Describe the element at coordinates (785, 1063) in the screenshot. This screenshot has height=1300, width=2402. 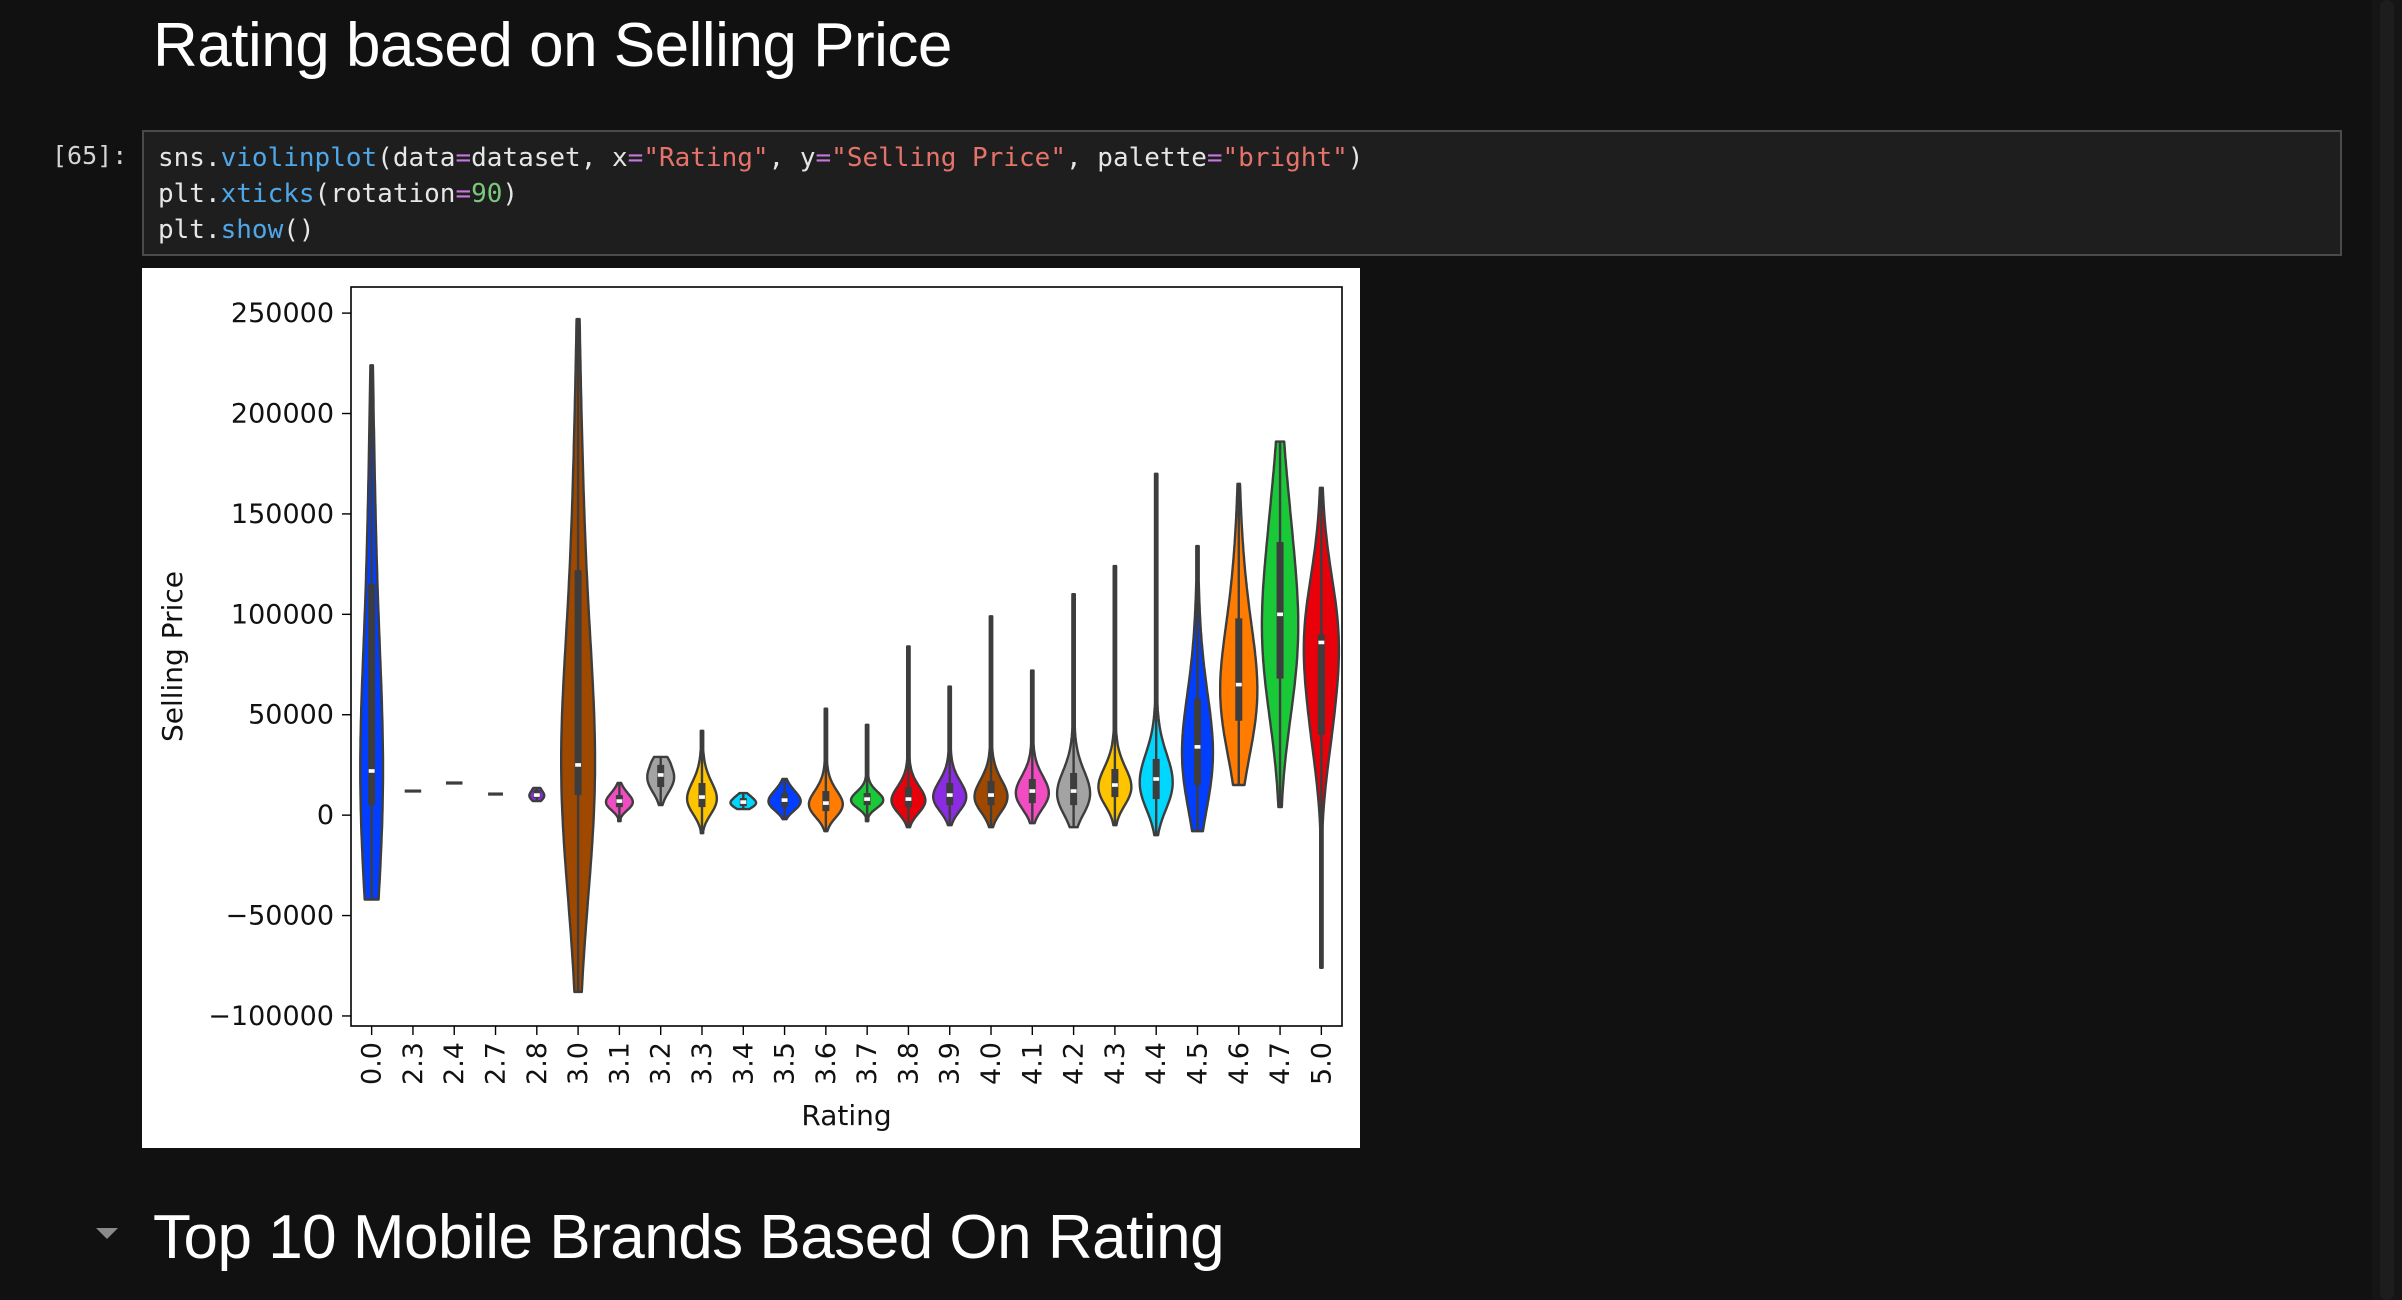
I see `x-tick-label: 3.5` at that location.